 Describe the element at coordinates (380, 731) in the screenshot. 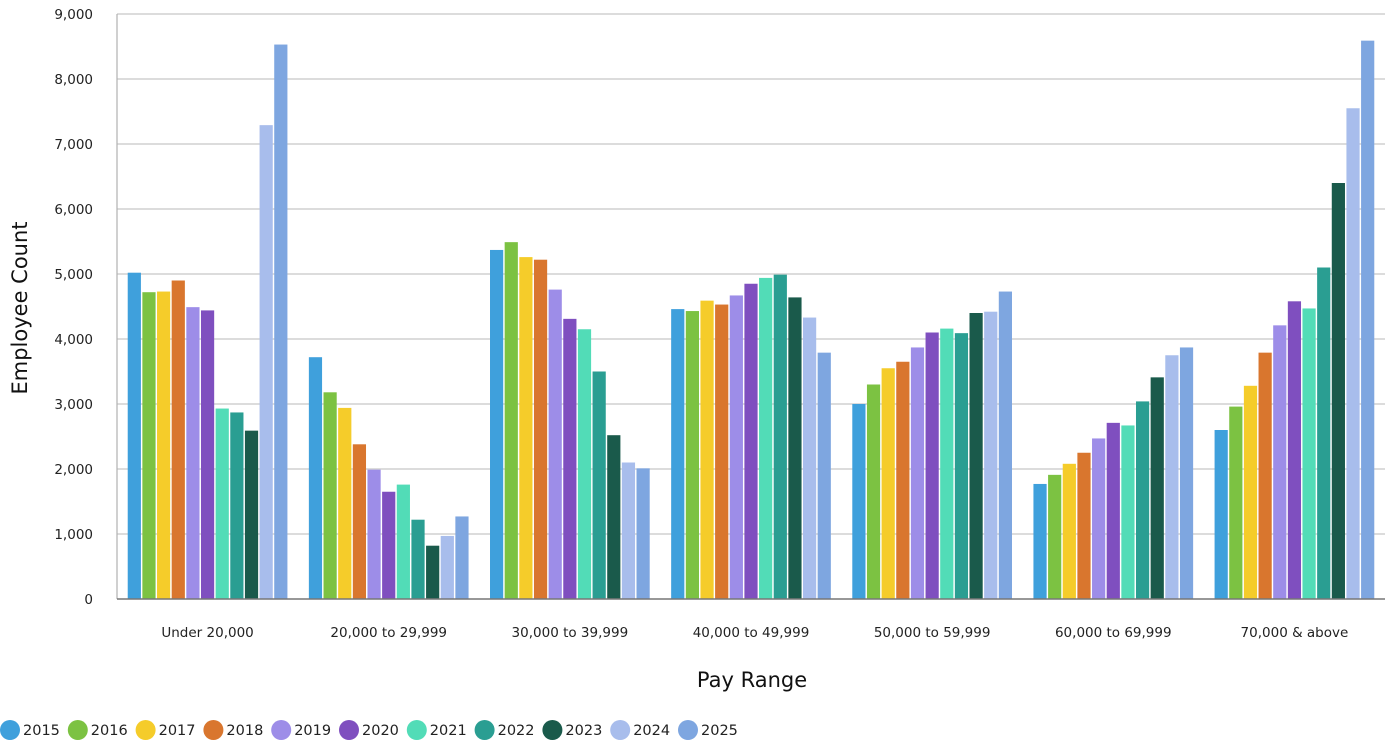

I see `legend-label-2020: 2020` at that location.